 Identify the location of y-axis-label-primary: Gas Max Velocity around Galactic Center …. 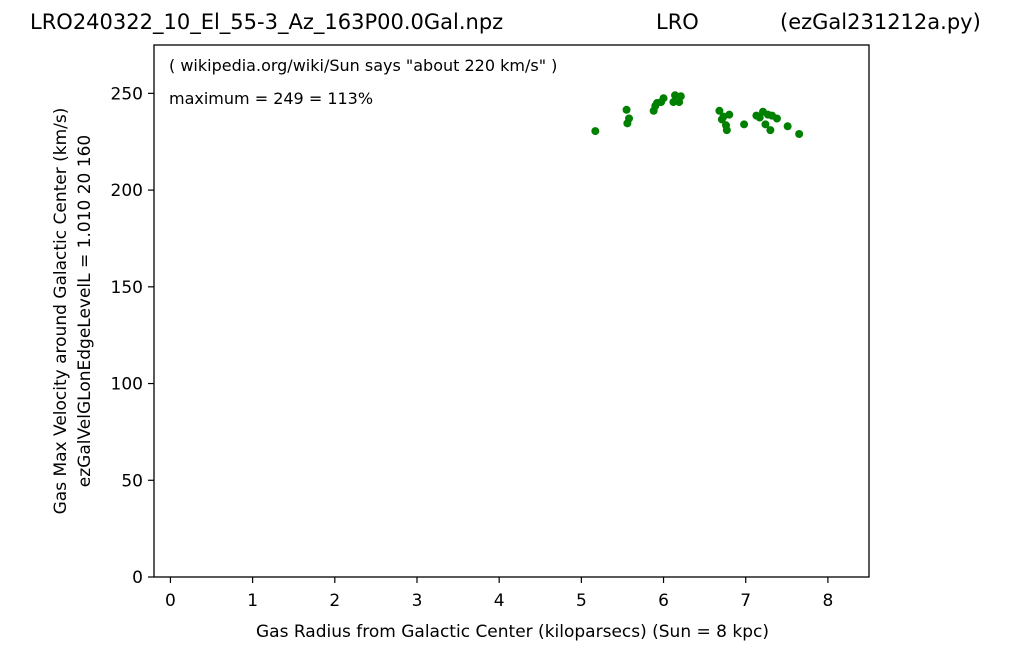
(61, 311).